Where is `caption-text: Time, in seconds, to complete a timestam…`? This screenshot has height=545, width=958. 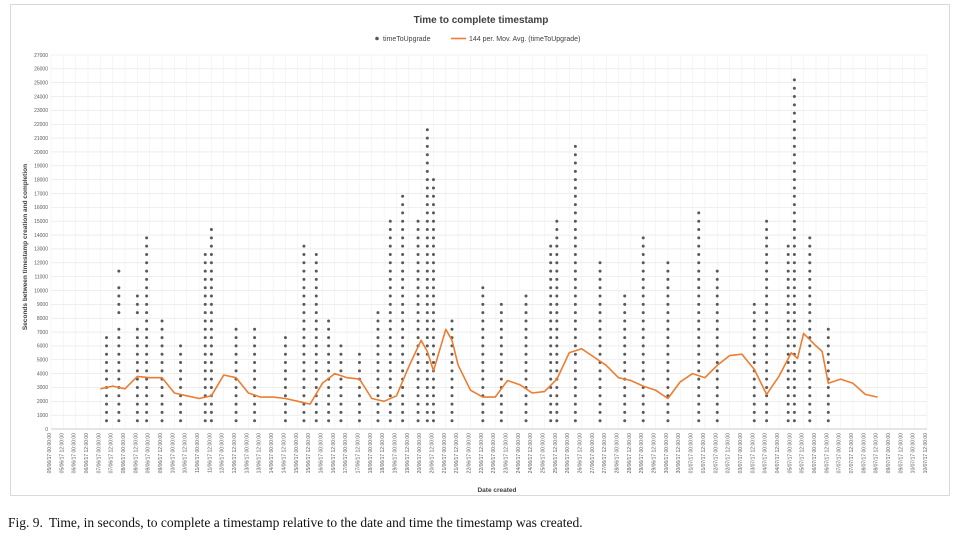 caption-text: Time, in seconds, to complete a timestam… is located at coordinates (315, 522).